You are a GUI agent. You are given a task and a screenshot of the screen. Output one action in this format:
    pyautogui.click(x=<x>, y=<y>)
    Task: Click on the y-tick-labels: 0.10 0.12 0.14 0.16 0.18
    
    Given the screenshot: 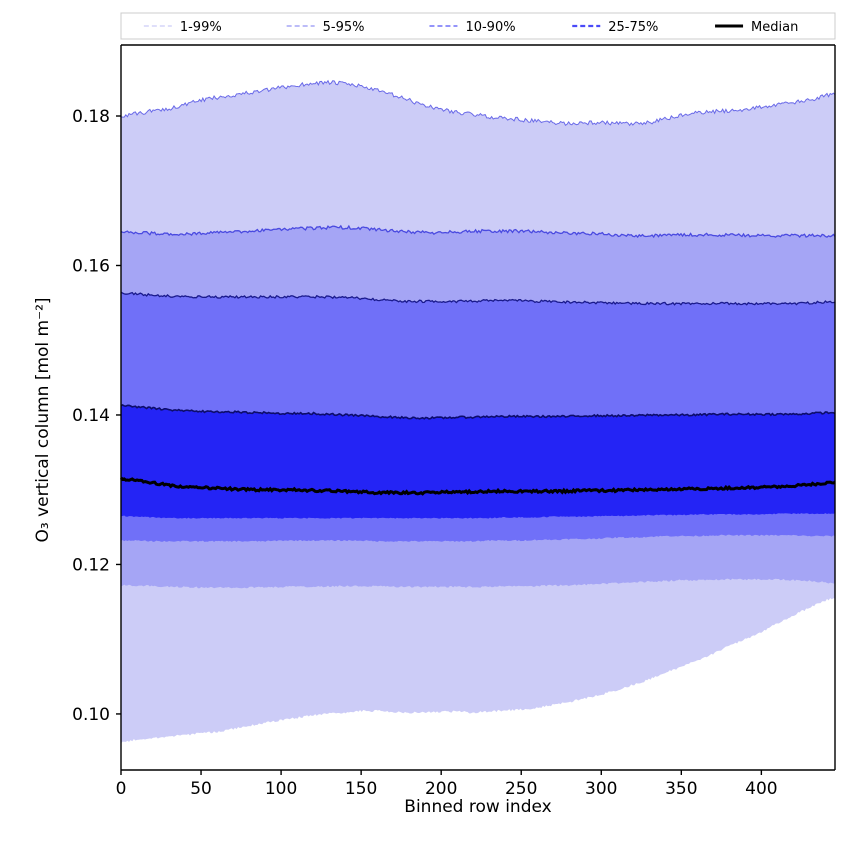 What is the action you would take?
    pyautogui.click(x=91, y=416)
    